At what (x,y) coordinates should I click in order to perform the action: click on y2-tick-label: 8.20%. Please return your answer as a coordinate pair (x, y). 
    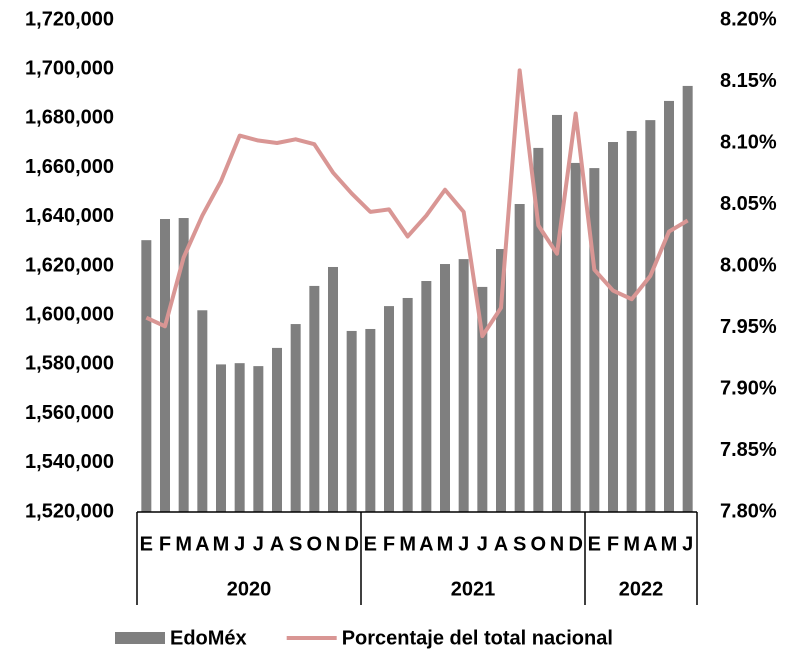
    Looking at the image, I should click on (748, 19).